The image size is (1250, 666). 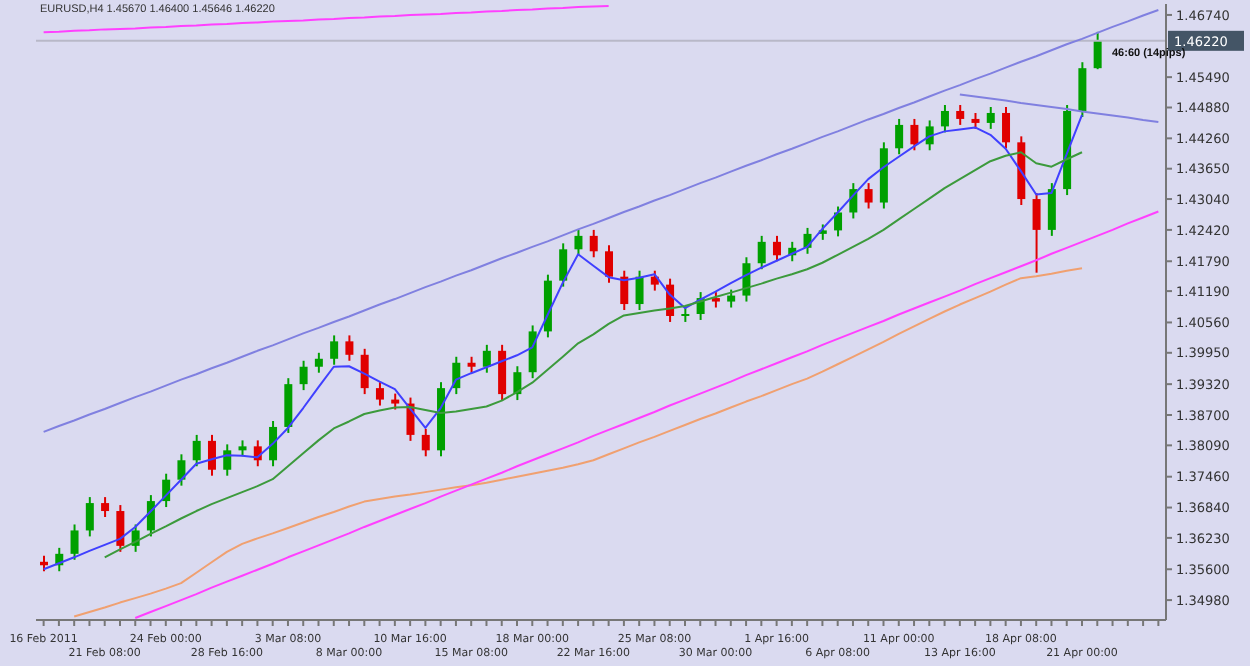 I want to click on line-series, so click(x=326, y=19).